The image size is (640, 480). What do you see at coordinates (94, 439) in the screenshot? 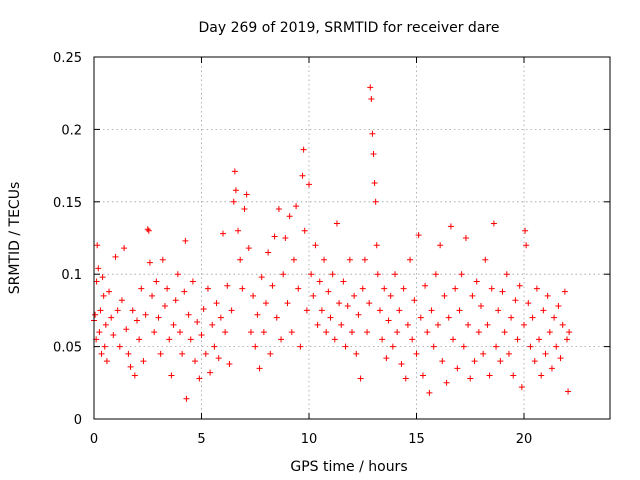
I see `x-tick-label: 0` at bounding box center [94, 439].